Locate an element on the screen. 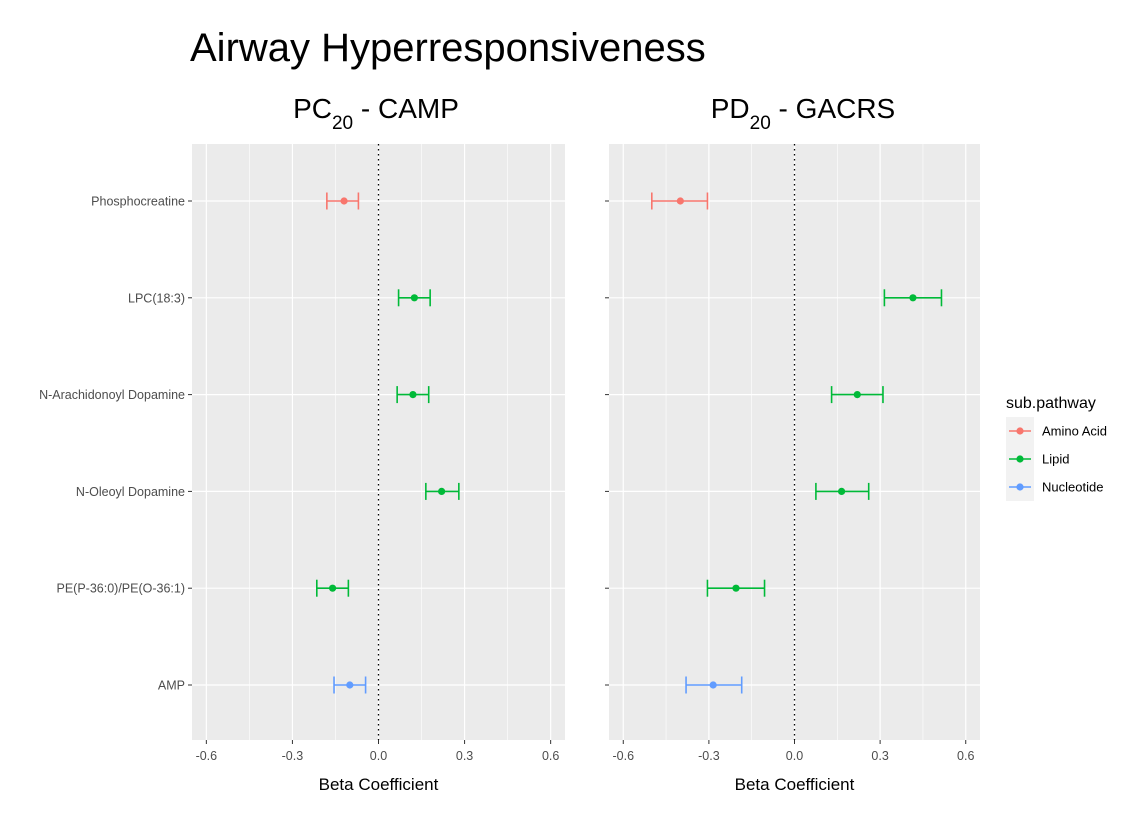  legend: sub.pathway Amino Acid Lipid Nucleotide is located at coordinates (1056, 448).